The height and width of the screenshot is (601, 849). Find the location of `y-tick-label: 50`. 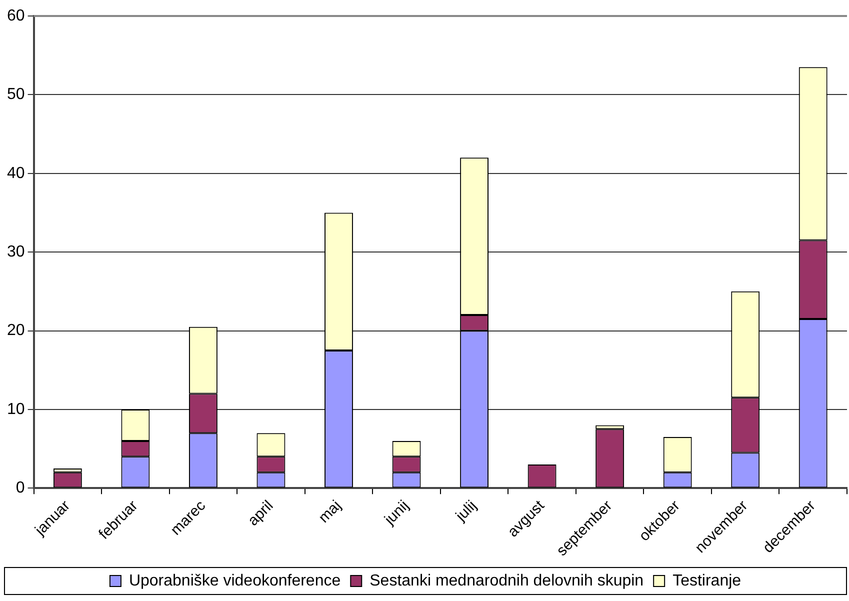

y-tick-label: 50 is located at coordinates (16, 95).